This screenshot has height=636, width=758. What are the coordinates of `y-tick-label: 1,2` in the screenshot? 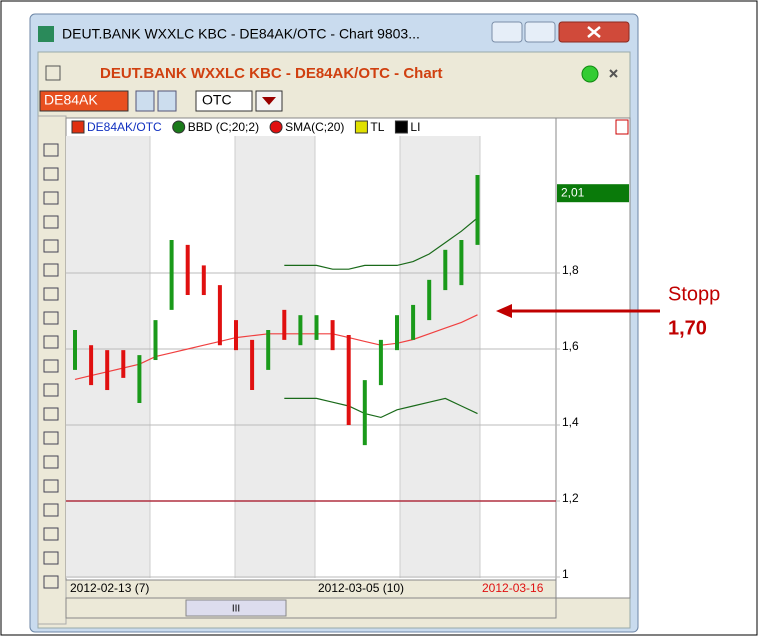 It's located at (570, 498).